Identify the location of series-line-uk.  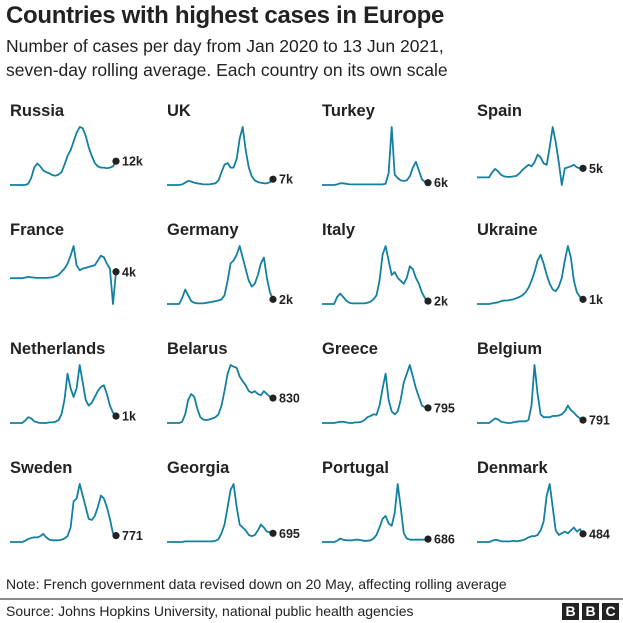
(220, 156).